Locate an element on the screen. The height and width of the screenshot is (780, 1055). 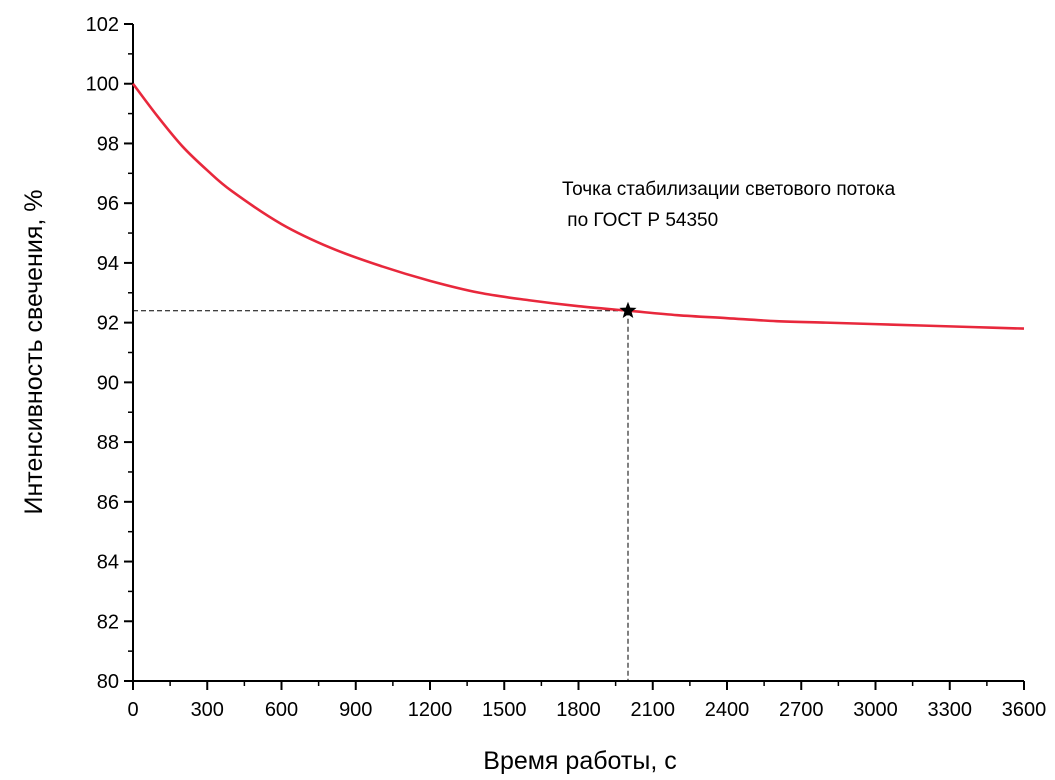
x-axis-label: Время работы, с is located at coordinates (579, 761).